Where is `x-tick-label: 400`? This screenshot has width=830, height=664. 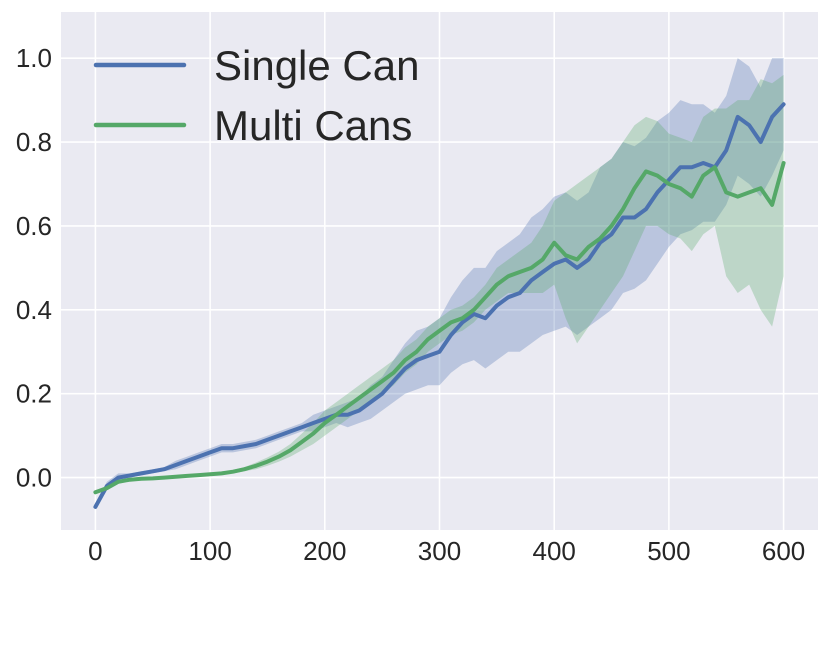
x-tick-label: 400 is located at coordinates (554, 551).